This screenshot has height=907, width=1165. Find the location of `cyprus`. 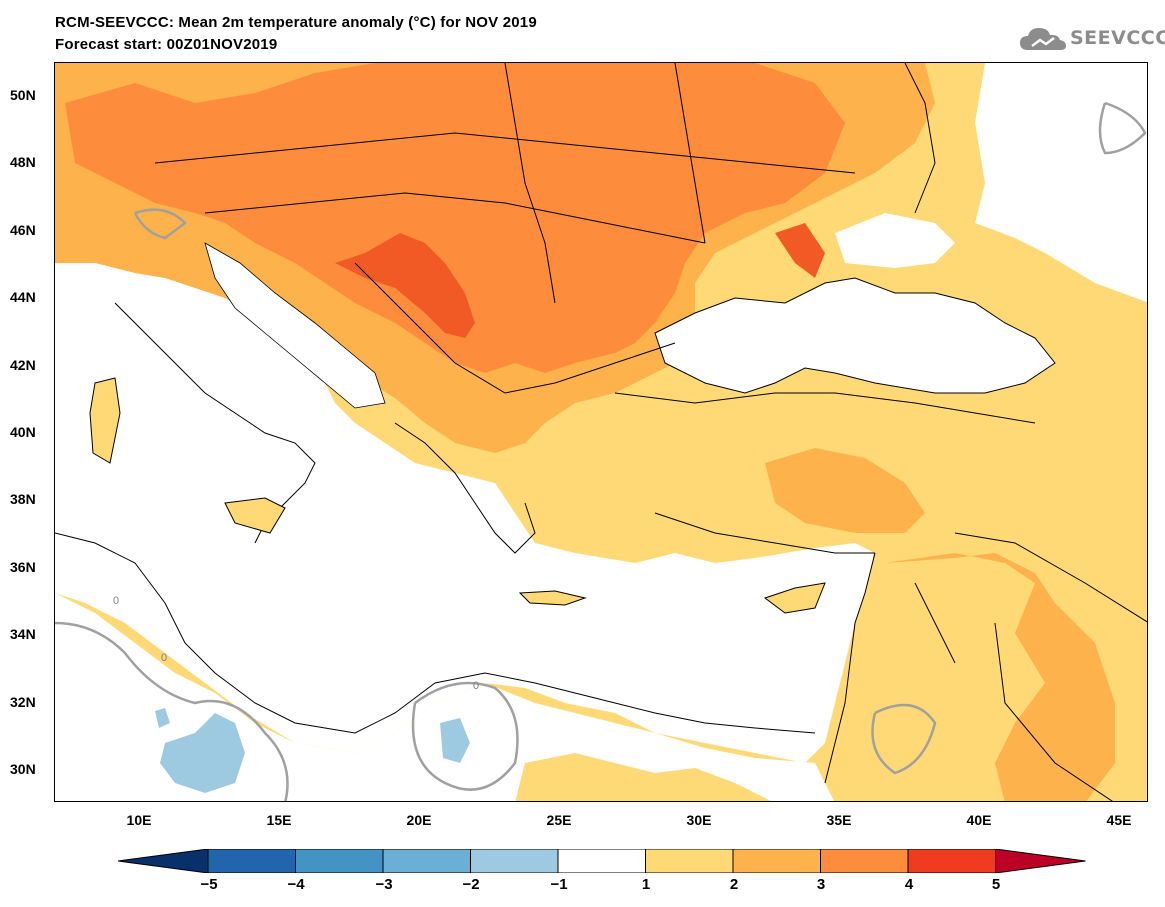

cyprus is located at coordinates (794, 598).